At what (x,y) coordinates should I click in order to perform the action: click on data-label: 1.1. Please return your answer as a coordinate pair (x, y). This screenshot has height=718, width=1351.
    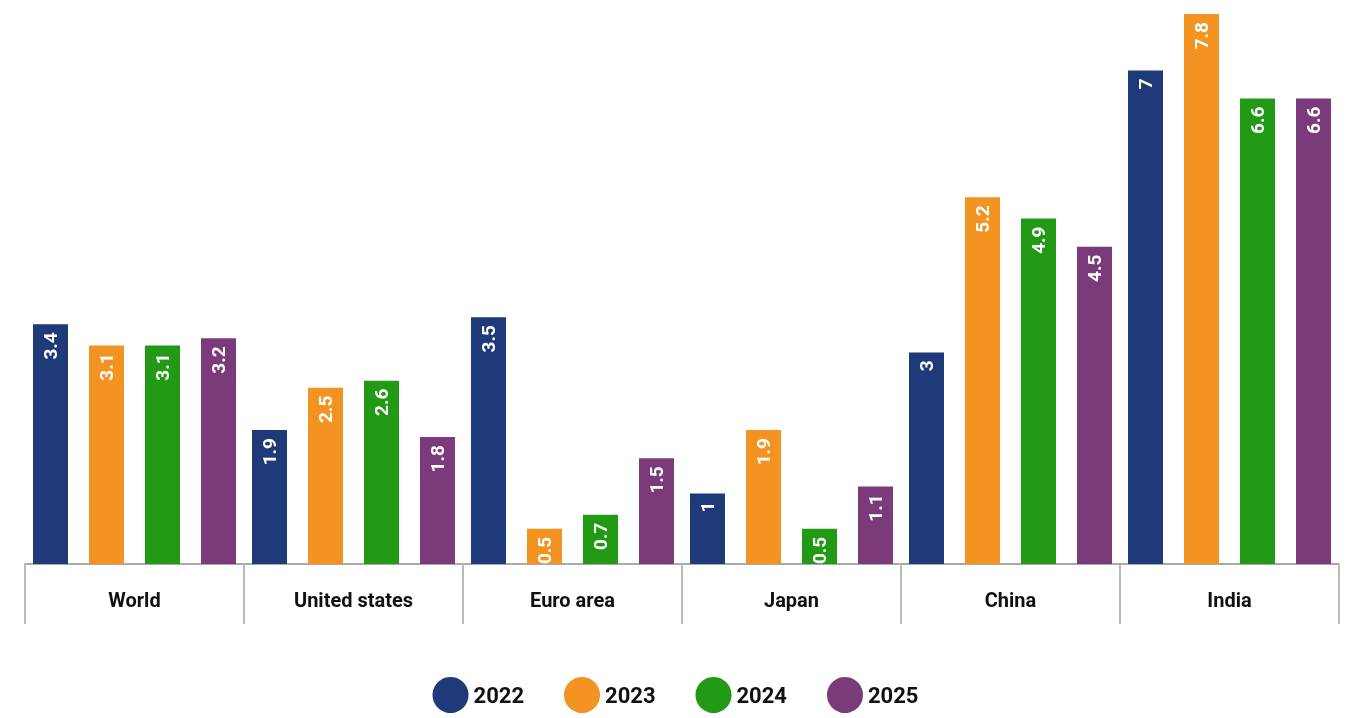
    Looking at the image, I should click on (875, 508).